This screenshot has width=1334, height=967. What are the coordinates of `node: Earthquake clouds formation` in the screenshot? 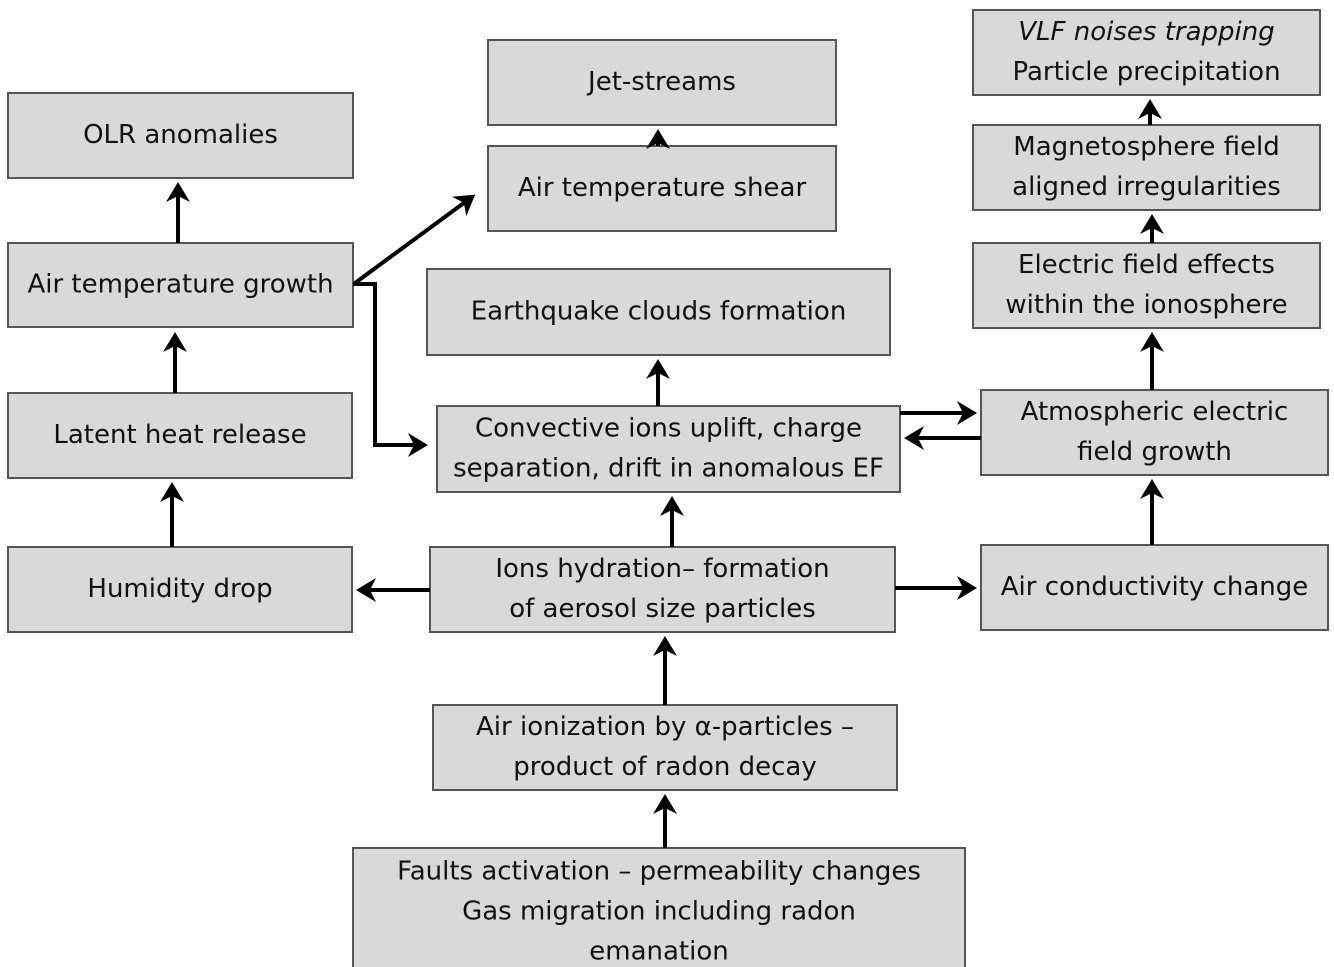 It's located at (658, 312).